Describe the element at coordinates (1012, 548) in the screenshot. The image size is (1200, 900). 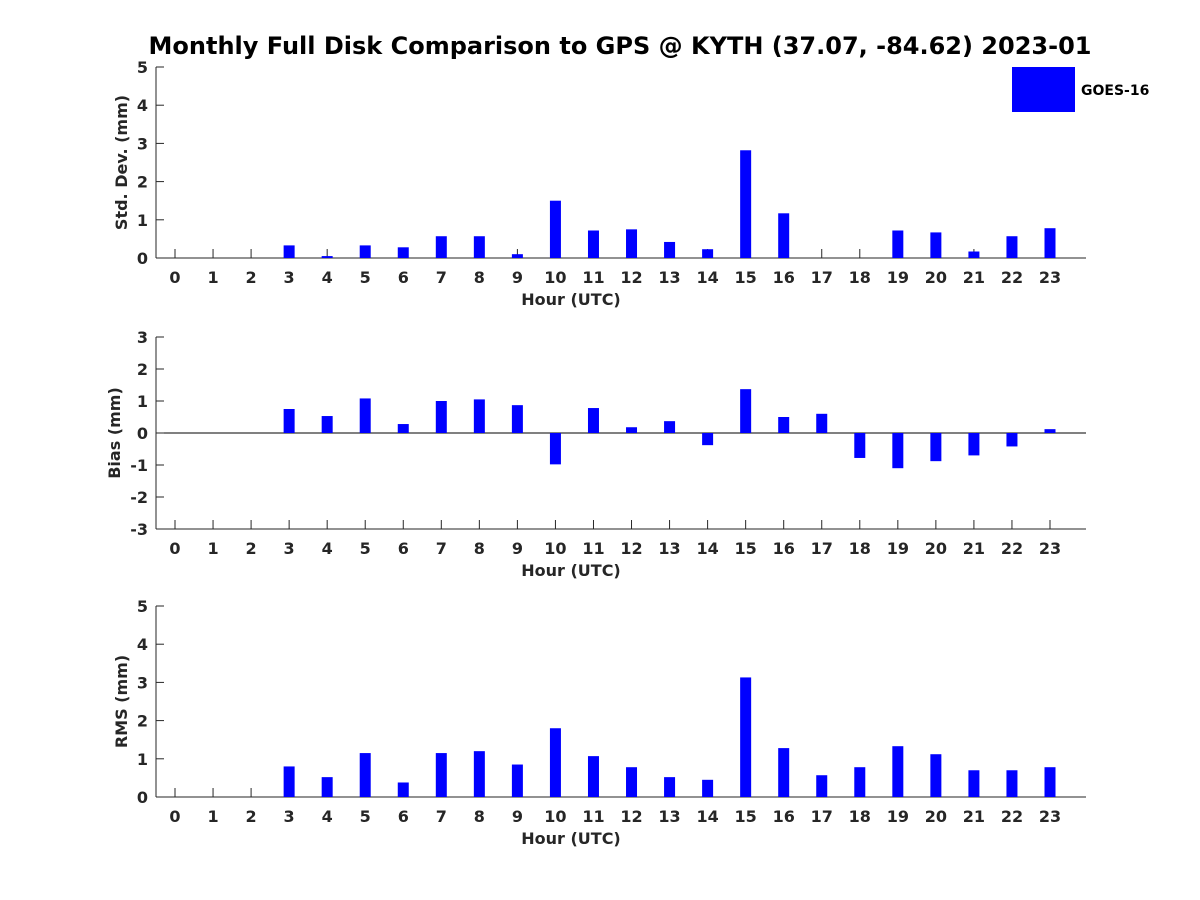
I see `bias-x-tick-label: 22` at that location.